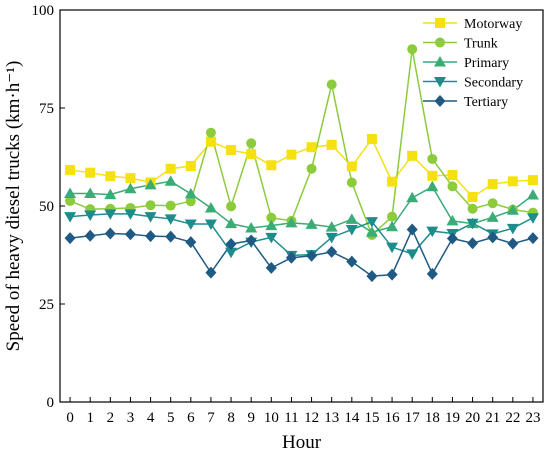 The image size is (550, 467). What do you see at coordinates (151, 418) in the screenshot?
I see `x-tick-label: 4` at bounding box center [151, 418].